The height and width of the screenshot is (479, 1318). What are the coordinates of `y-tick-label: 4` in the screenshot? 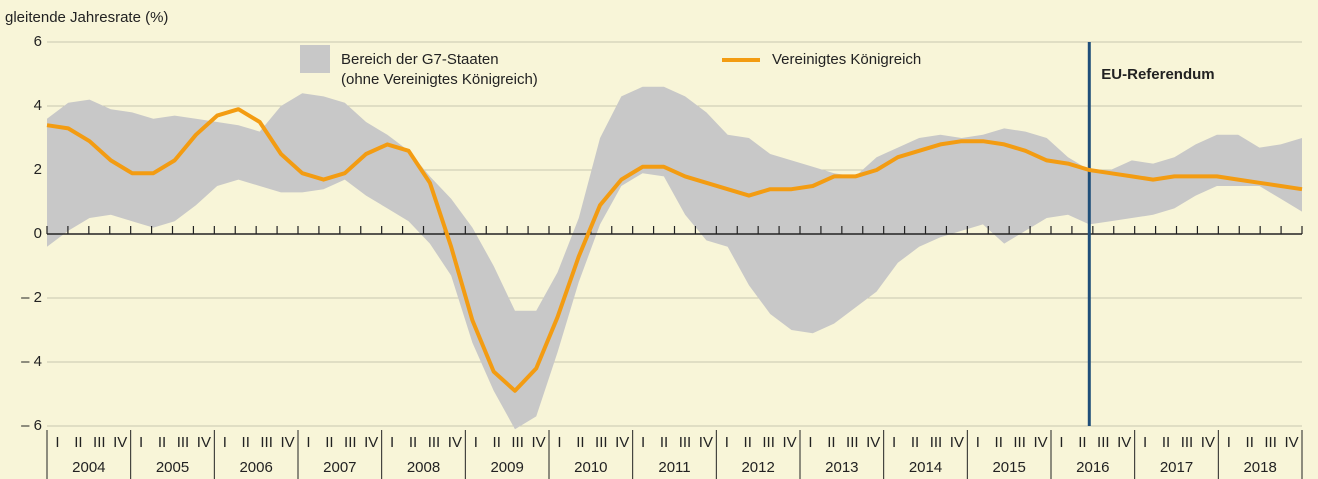 It's located at (38, 105).